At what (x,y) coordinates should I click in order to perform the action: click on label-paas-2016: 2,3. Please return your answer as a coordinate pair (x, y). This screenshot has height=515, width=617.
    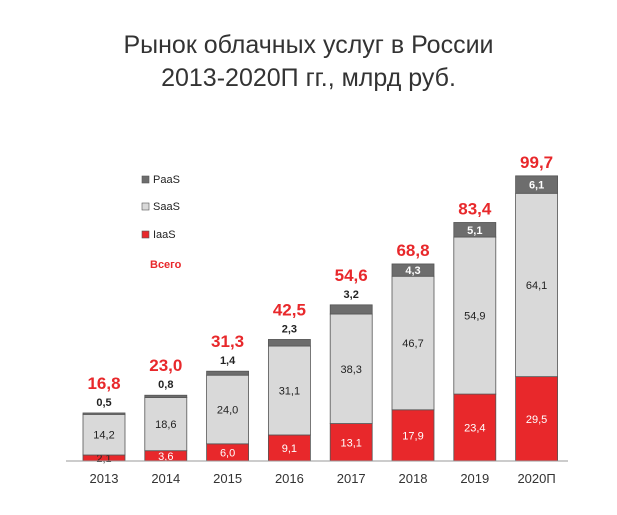
    Looking at the image, I should click on (289, 329).